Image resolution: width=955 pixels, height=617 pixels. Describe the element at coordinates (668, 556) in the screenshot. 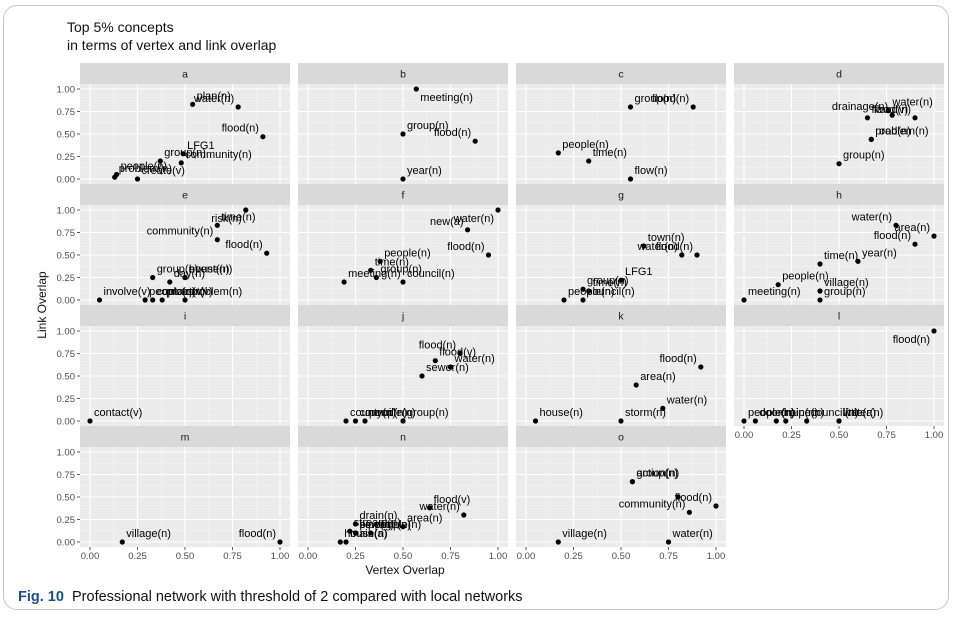

I see `x-tick-label: 0.75` at that location.